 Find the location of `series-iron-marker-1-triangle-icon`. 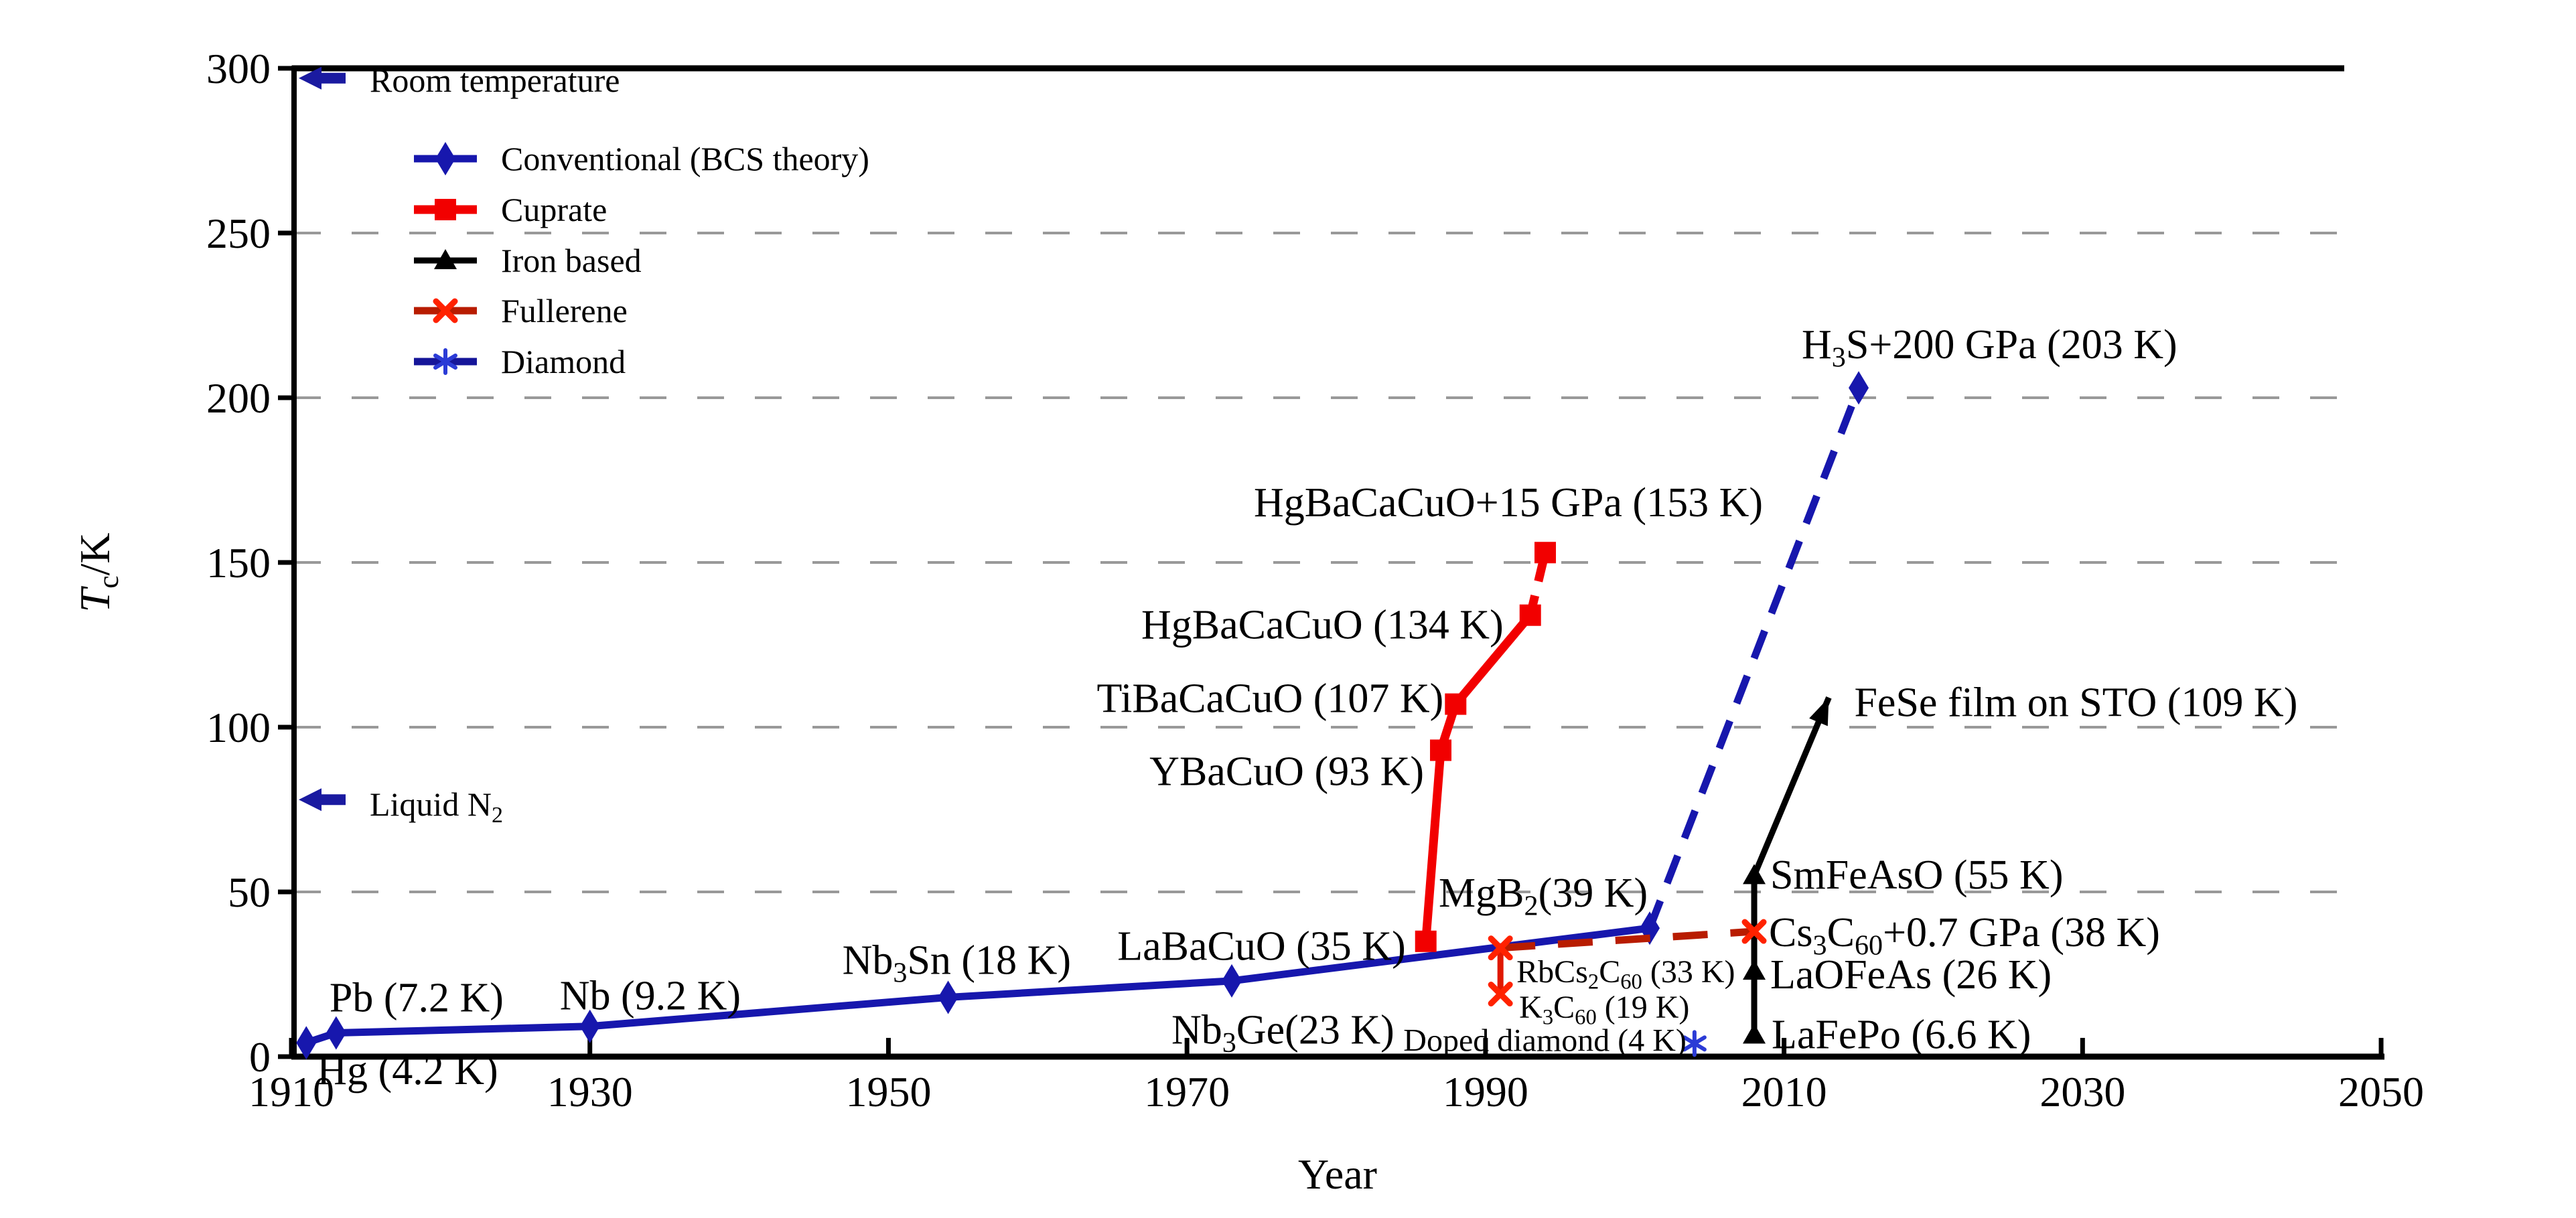

series-iron-marker-1-triangle-icon is located at coordinates (1754, 970).